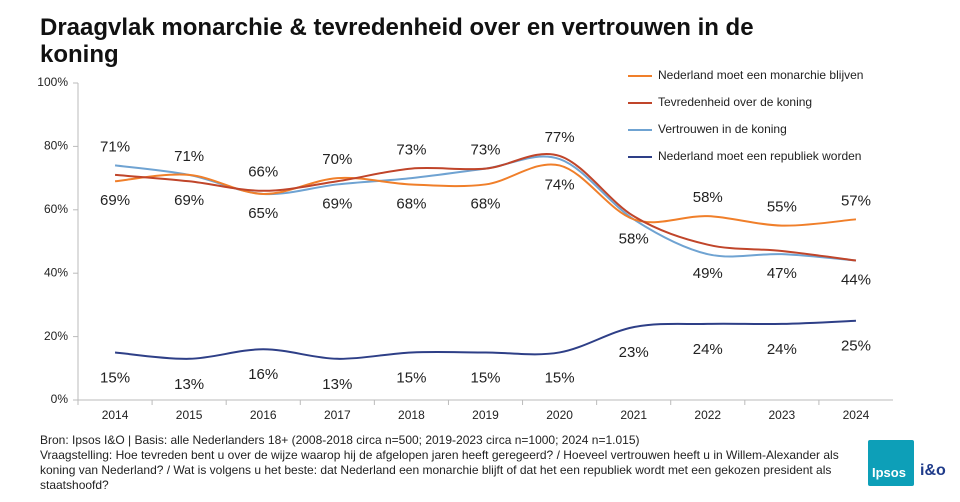 Image resolution: width=960 pixels, height=502 pixels. I want to click on data-label: 25%, so click(856, 346).